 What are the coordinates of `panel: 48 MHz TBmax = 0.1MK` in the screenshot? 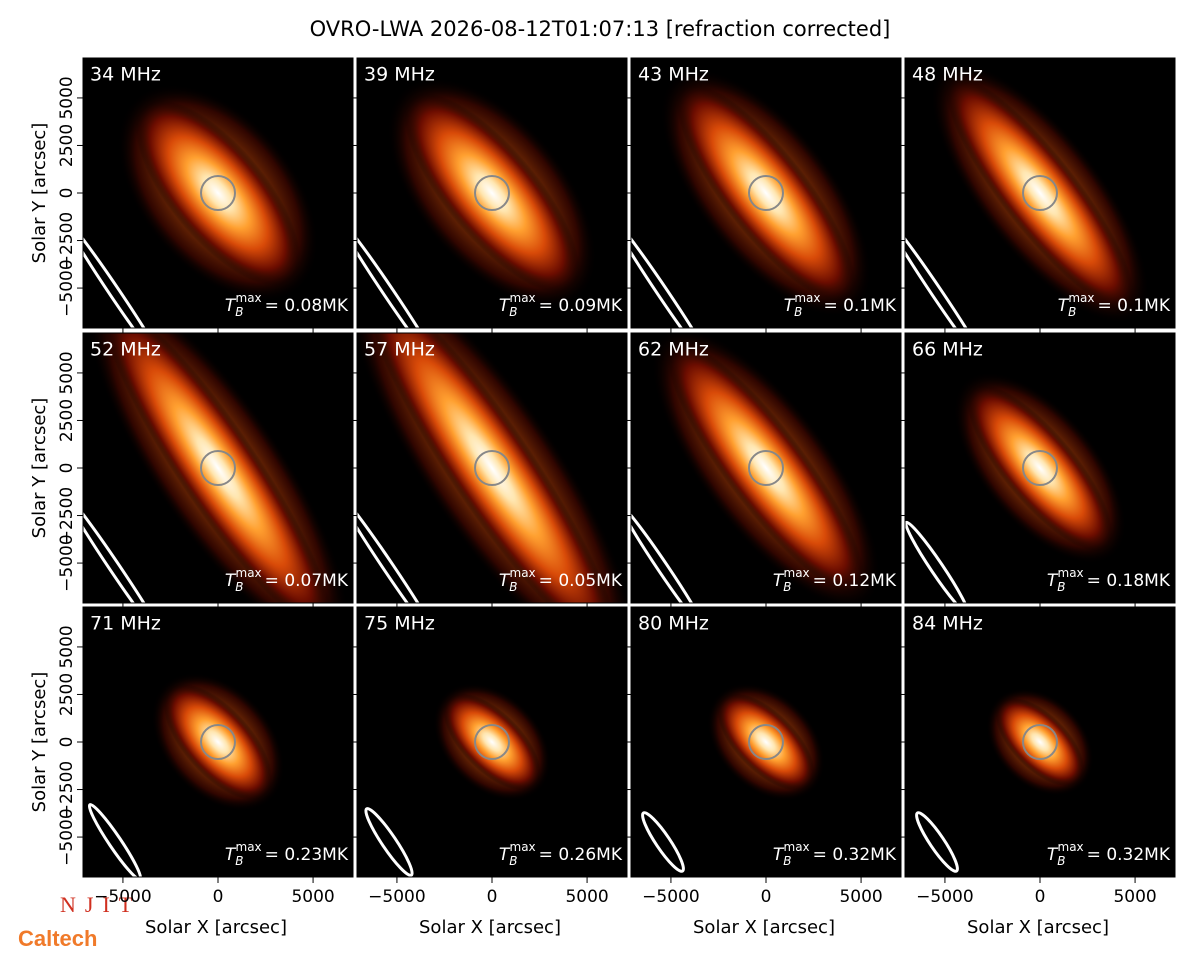 It's located at (1037, 195).